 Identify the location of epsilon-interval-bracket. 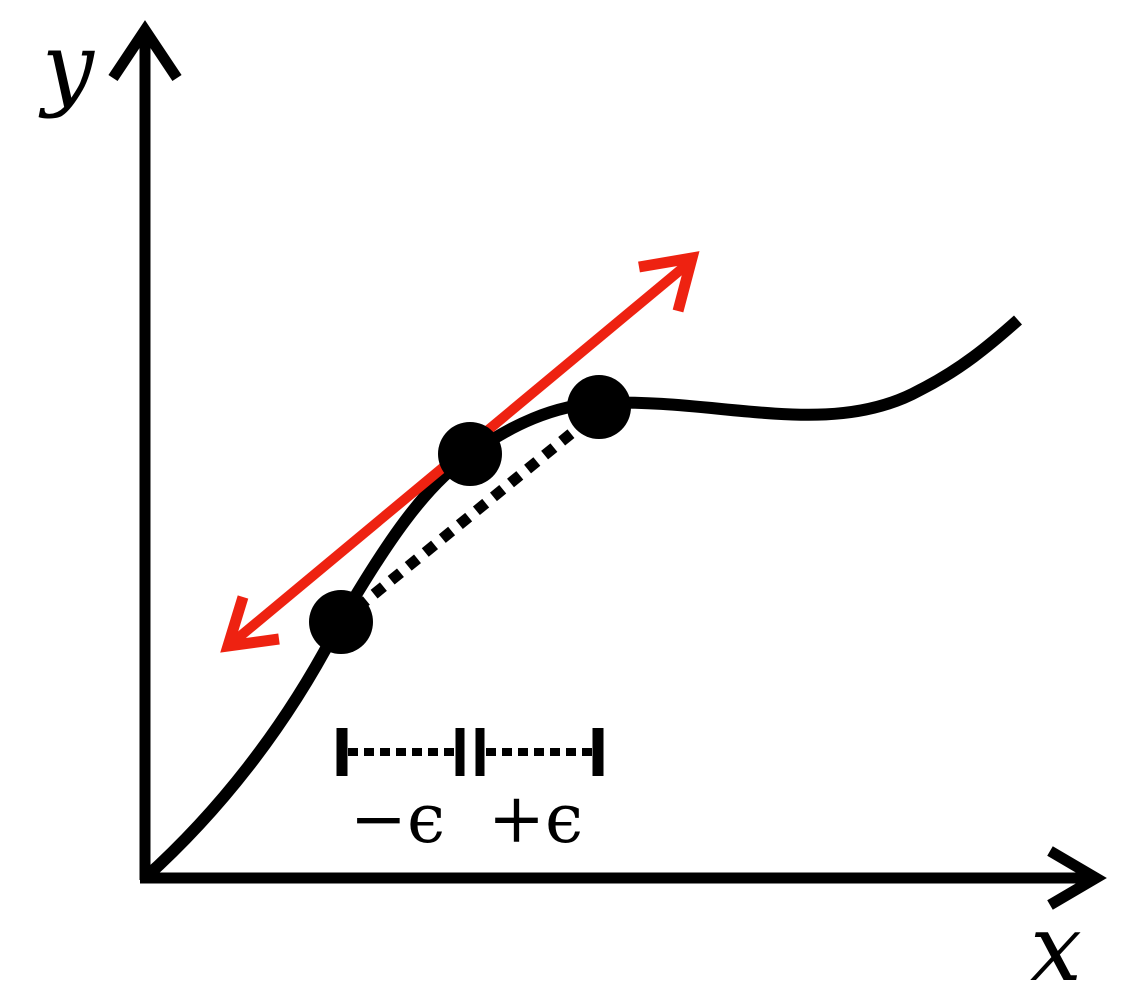
(470, 752).